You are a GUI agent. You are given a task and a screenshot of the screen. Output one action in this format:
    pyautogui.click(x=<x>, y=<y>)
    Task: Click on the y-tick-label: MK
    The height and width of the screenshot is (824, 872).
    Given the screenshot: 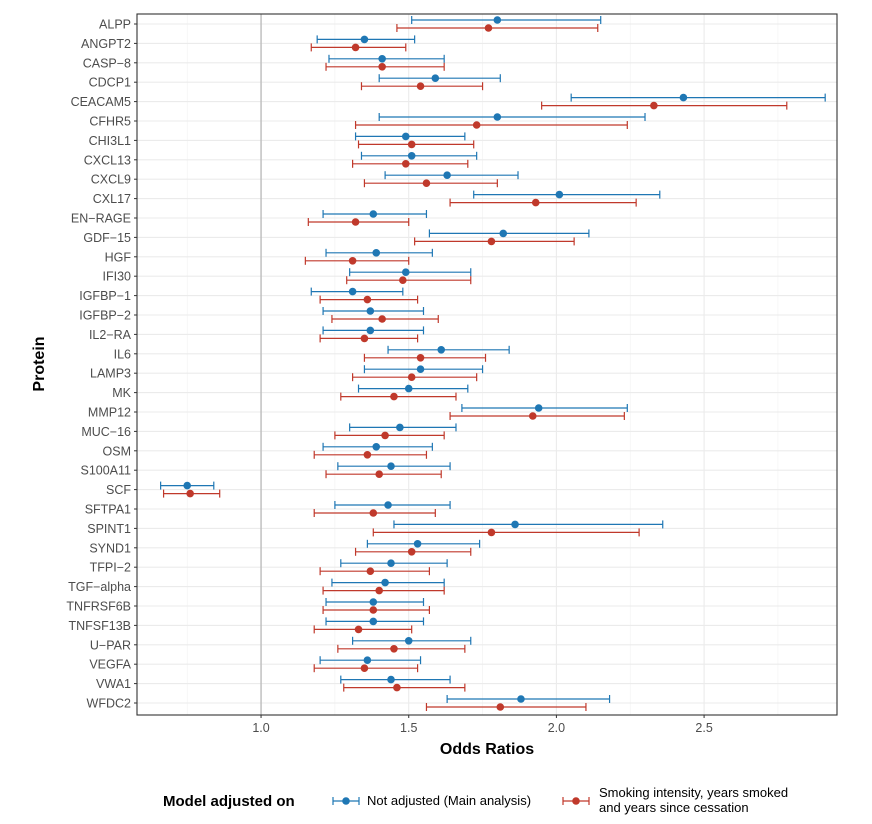 What is the action you would take?
    pyautogui.click(x=121, y=393)
    